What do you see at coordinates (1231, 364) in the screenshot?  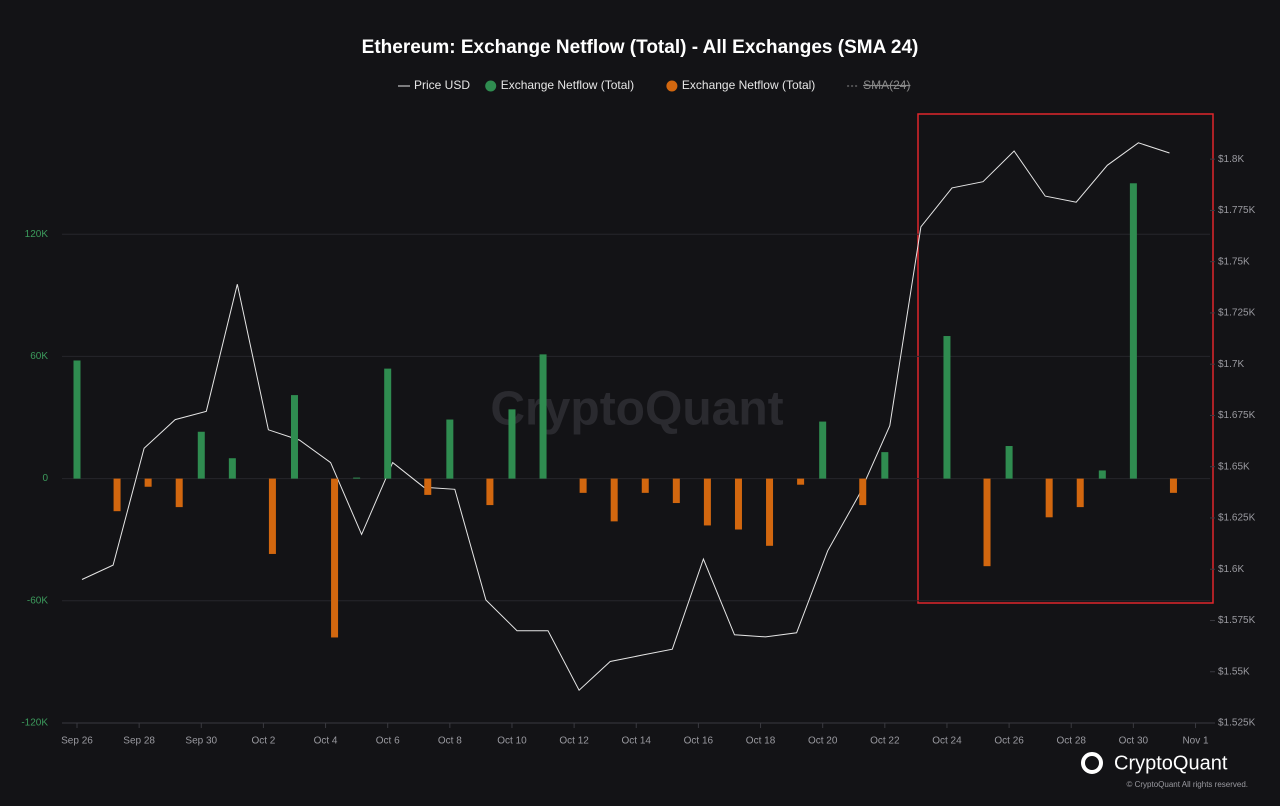 I see `y2-tick-label: $1.7K` at bounding box center [1231, 364].